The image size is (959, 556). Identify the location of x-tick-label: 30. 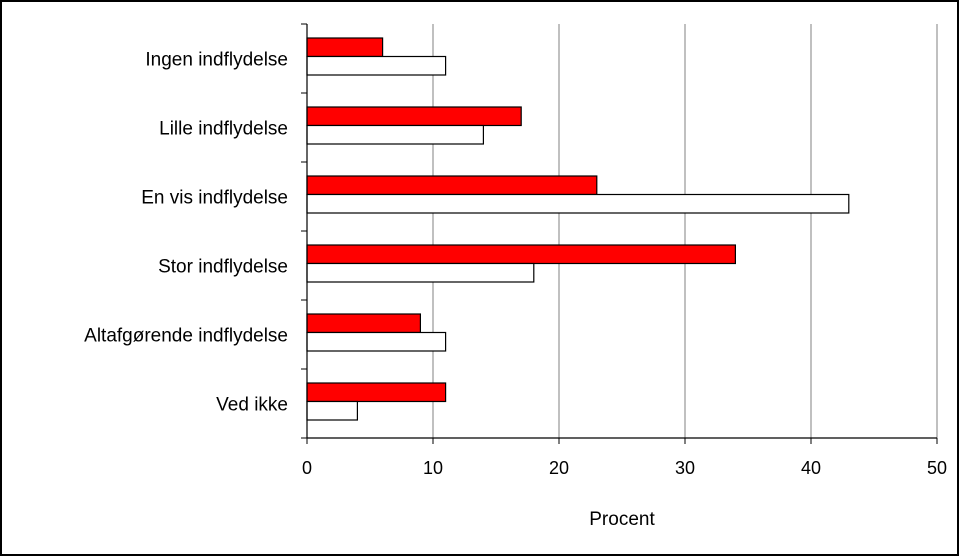
(685, 468).